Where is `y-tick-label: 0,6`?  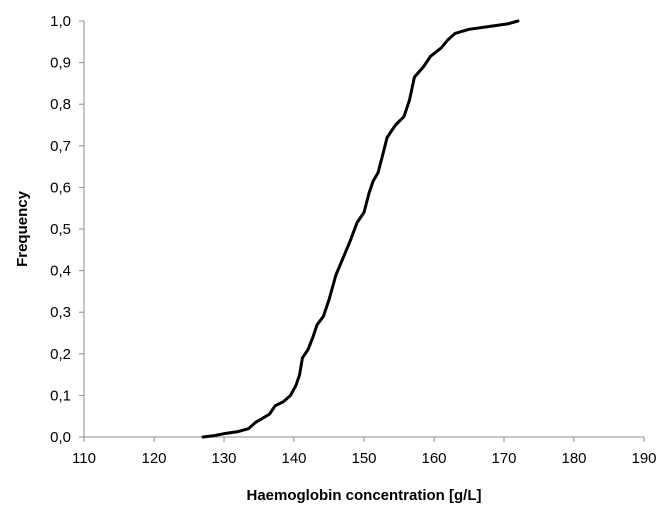
y-tick-label: 0,6 is located at coordinates (60, 187).